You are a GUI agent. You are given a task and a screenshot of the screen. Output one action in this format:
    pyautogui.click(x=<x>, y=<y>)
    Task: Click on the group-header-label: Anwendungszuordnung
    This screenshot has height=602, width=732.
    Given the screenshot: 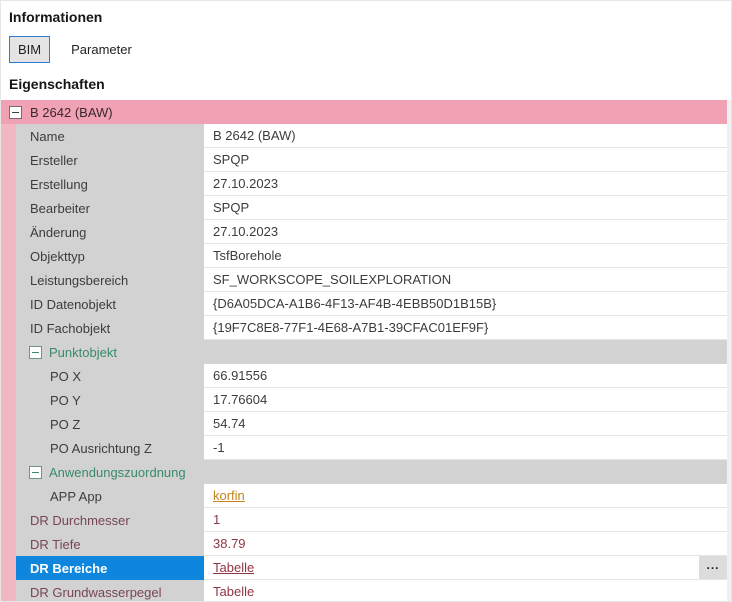 What is the action you would take?
    pyautogui.click(x=117, y=472)
    